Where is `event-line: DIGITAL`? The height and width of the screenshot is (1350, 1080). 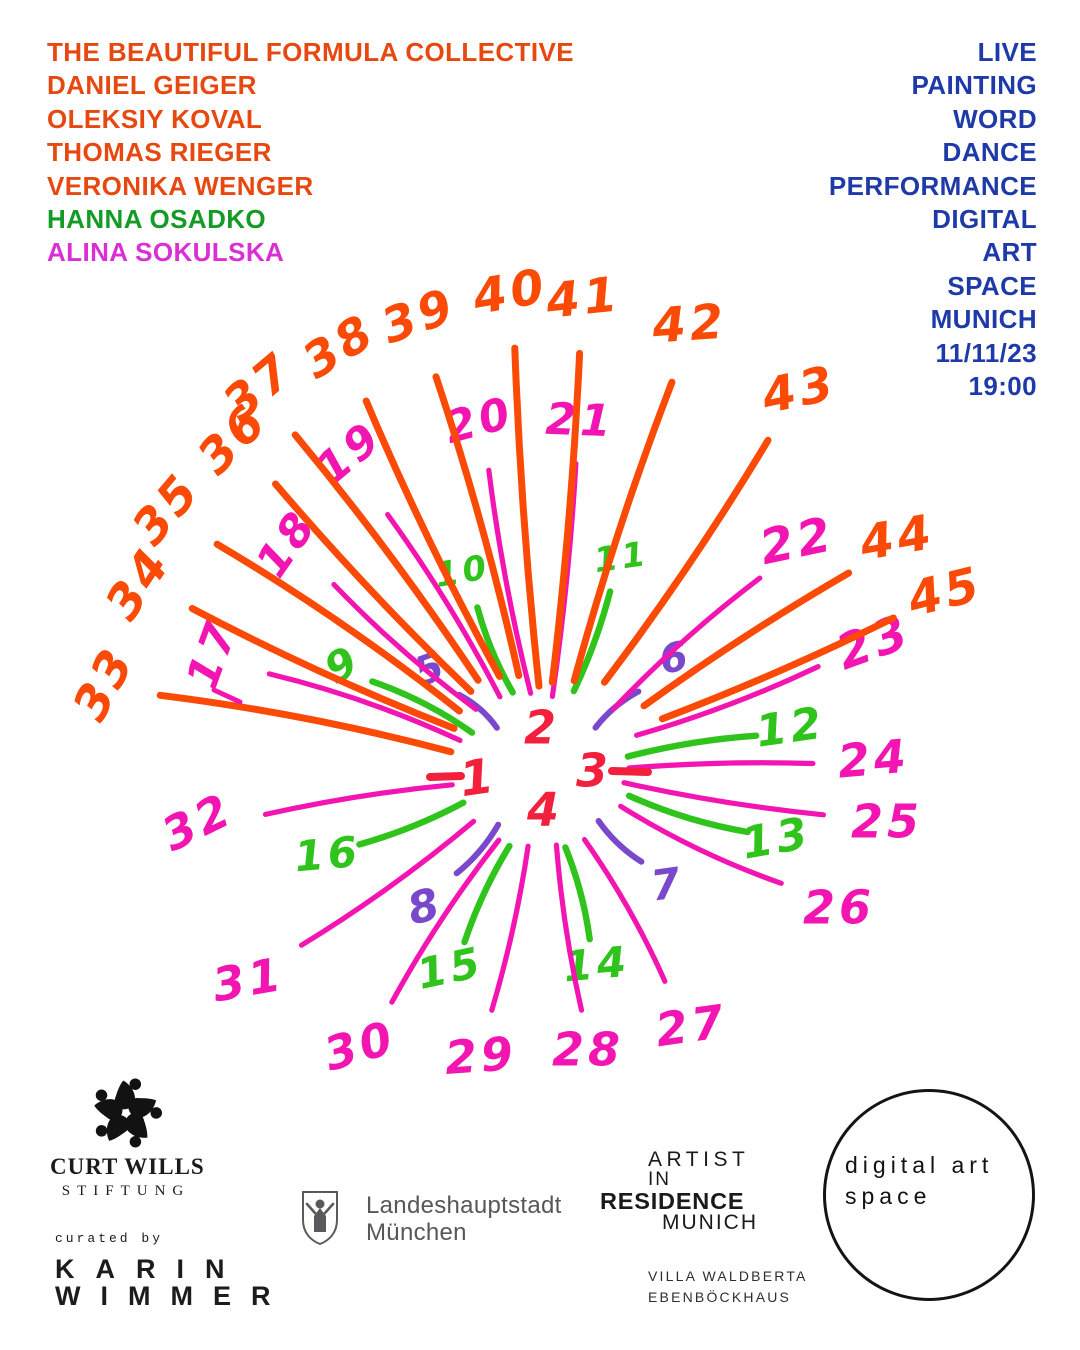
event-line: DIGITAL is located at coordinates (984, 219).